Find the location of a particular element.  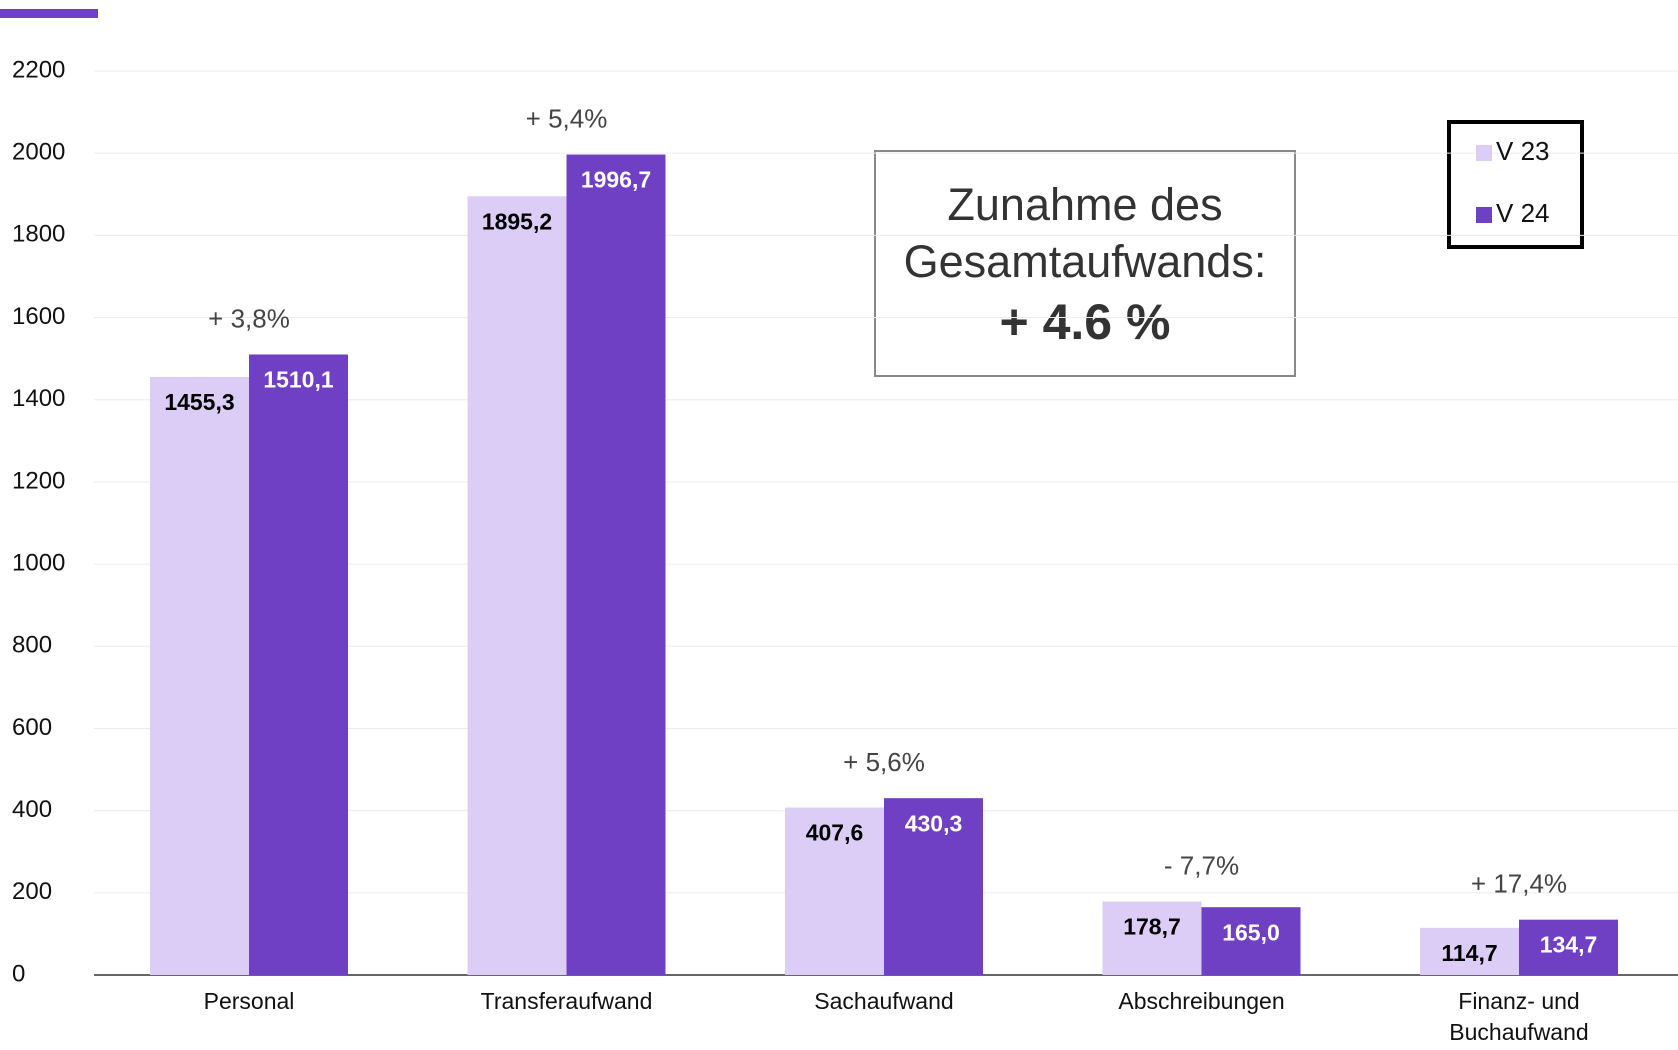

accent-bar is located at coordinates (49, 13).